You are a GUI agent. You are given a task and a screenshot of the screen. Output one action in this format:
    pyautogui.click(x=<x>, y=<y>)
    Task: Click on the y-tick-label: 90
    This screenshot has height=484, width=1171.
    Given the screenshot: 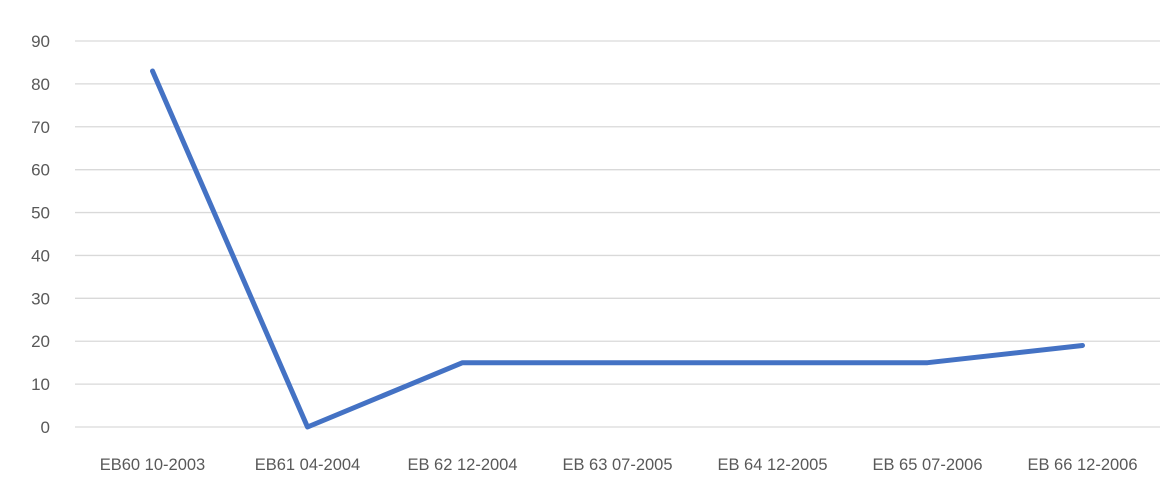 What is the action you would take?
    pyautogui.click(x=40, y=41)
    